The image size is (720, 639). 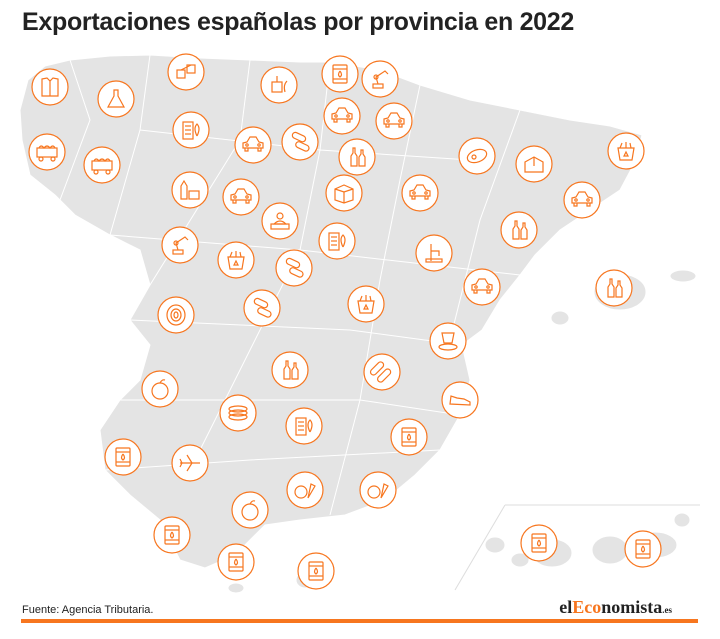 I want to click on dairy-icon, so click(x=190, y=190).